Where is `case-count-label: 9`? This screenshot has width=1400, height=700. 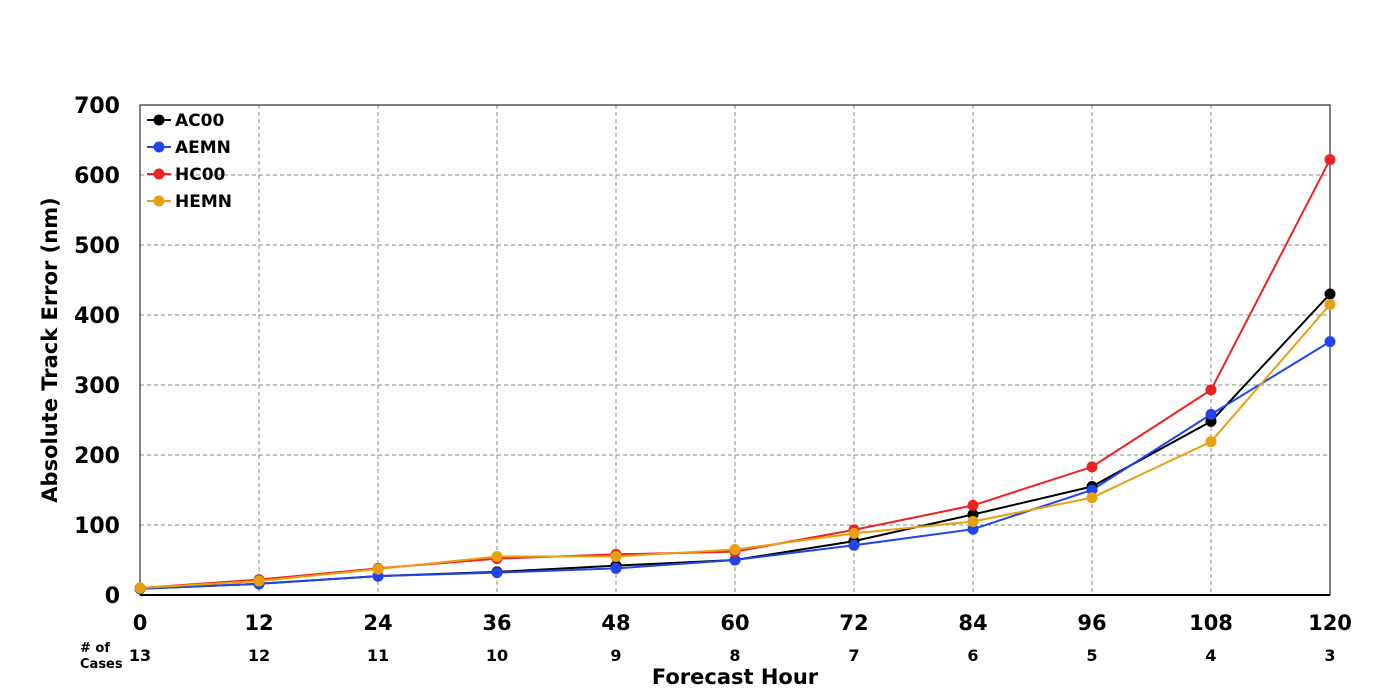
case-count-label: 9 is located at coordinates (615, 655).